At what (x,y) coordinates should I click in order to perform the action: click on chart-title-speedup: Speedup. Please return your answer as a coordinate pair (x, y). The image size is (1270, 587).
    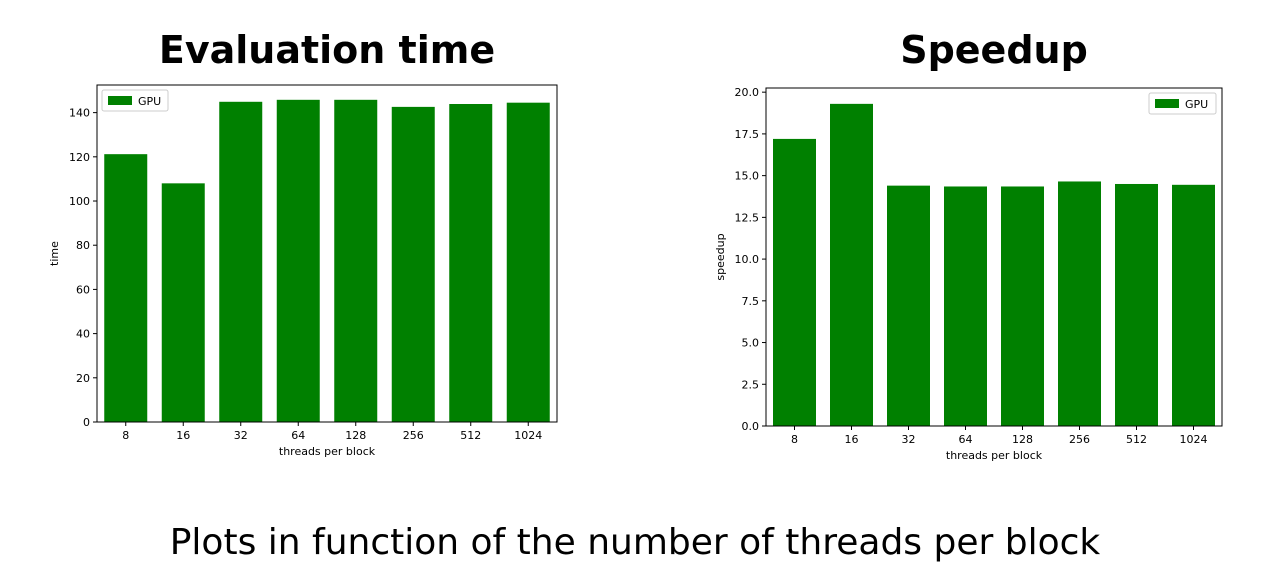
    Looking at the image, I should click on (994, 50).